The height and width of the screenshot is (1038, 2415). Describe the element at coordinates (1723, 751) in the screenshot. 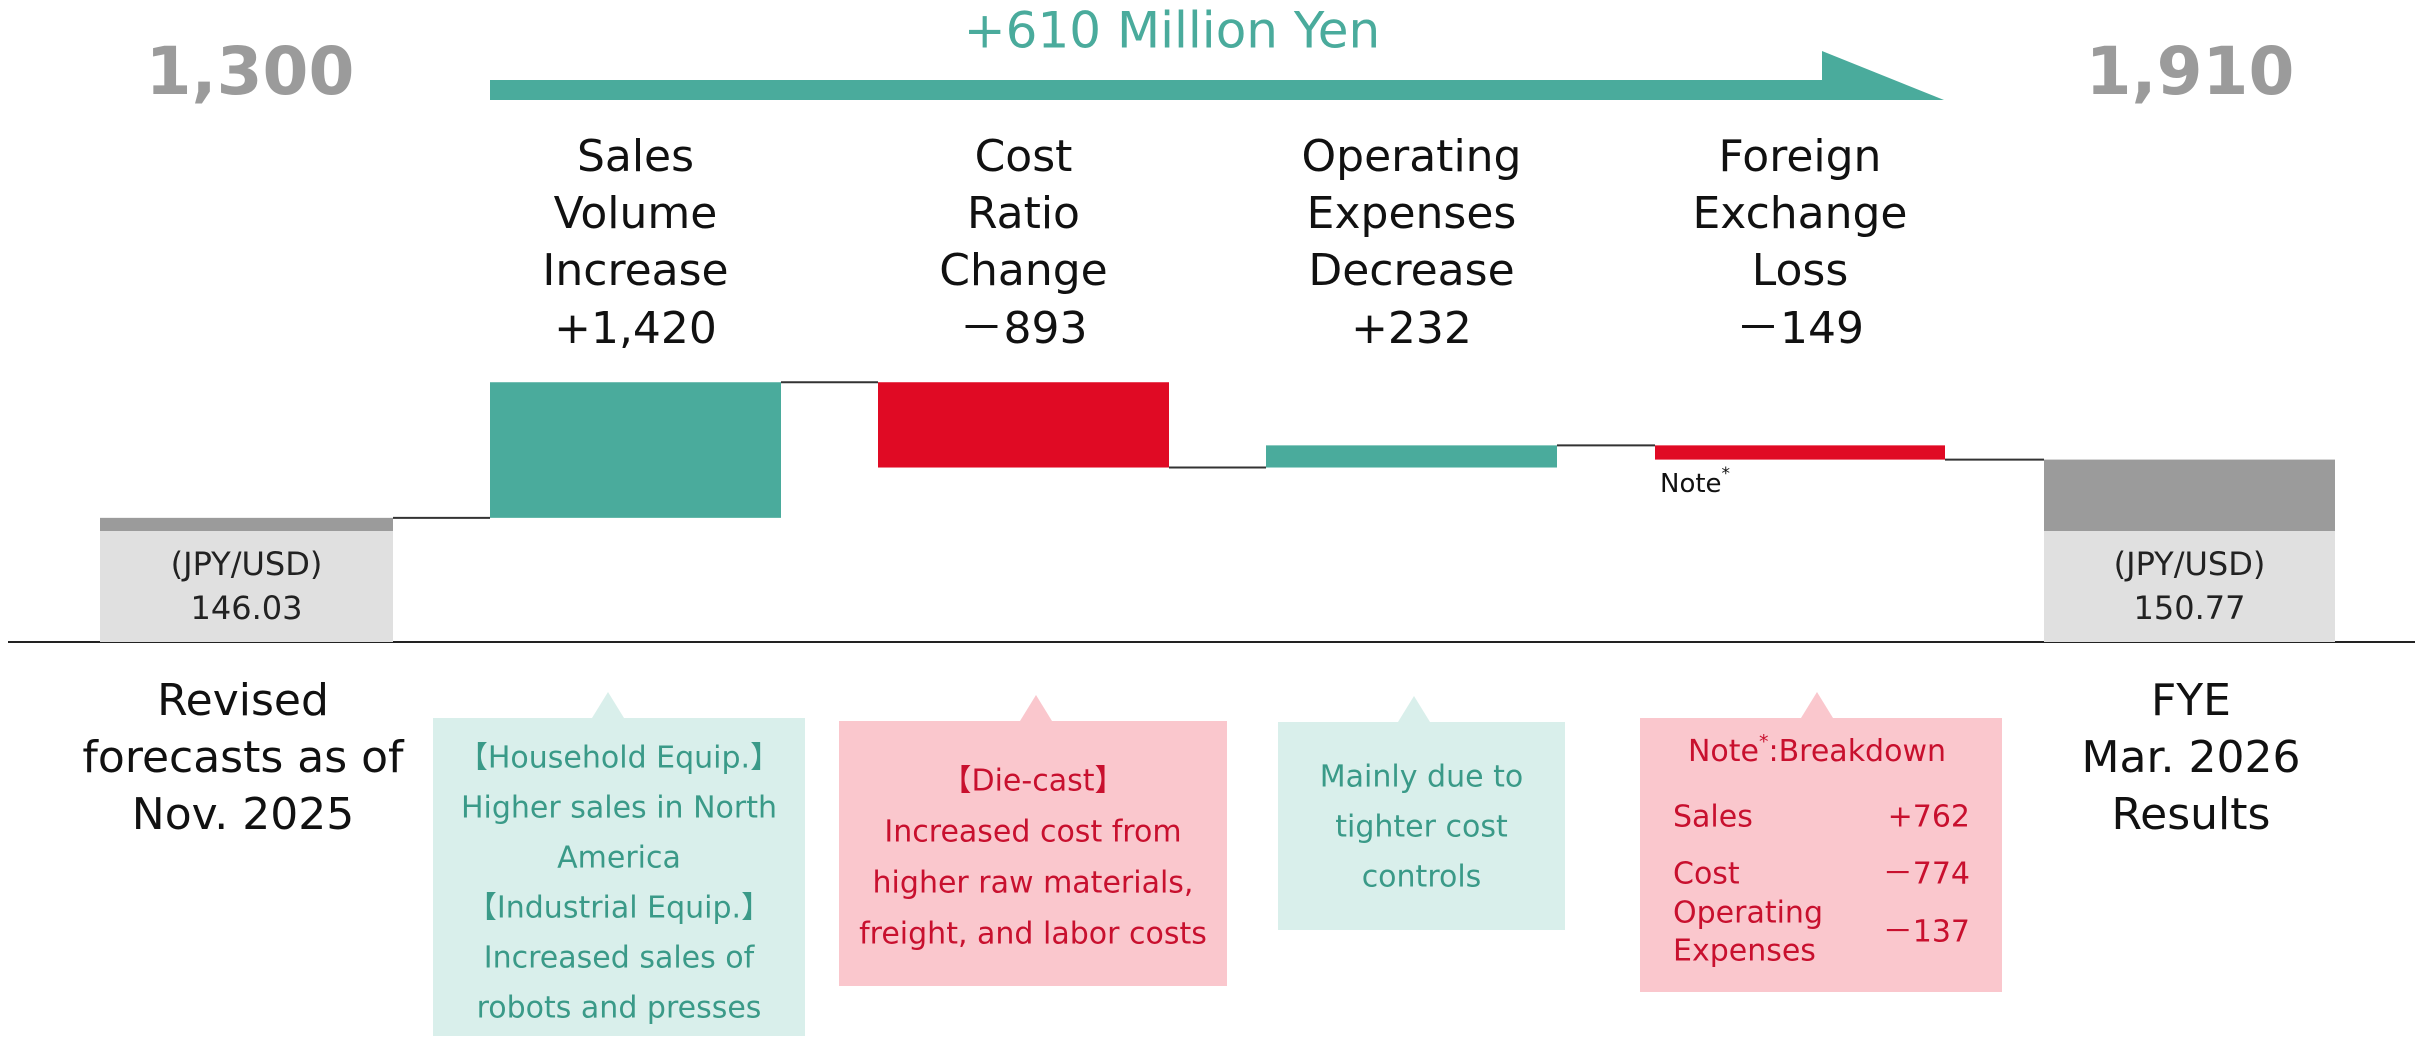

I see `breakdown-title-text: Note` at that location.